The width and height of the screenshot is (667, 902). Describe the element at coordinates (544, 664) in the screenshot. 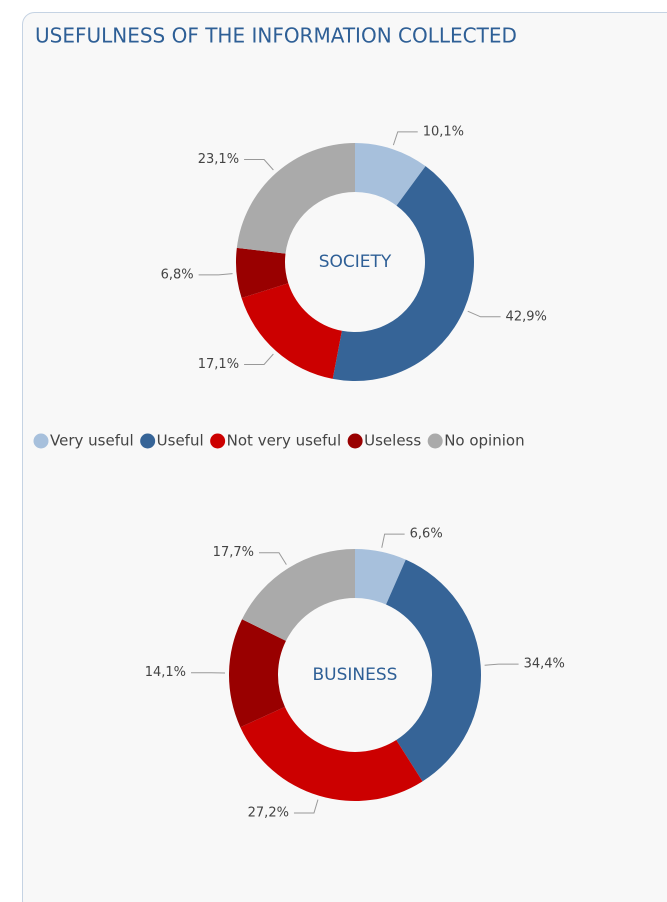

I see `data-label: 34,4%` at that location.